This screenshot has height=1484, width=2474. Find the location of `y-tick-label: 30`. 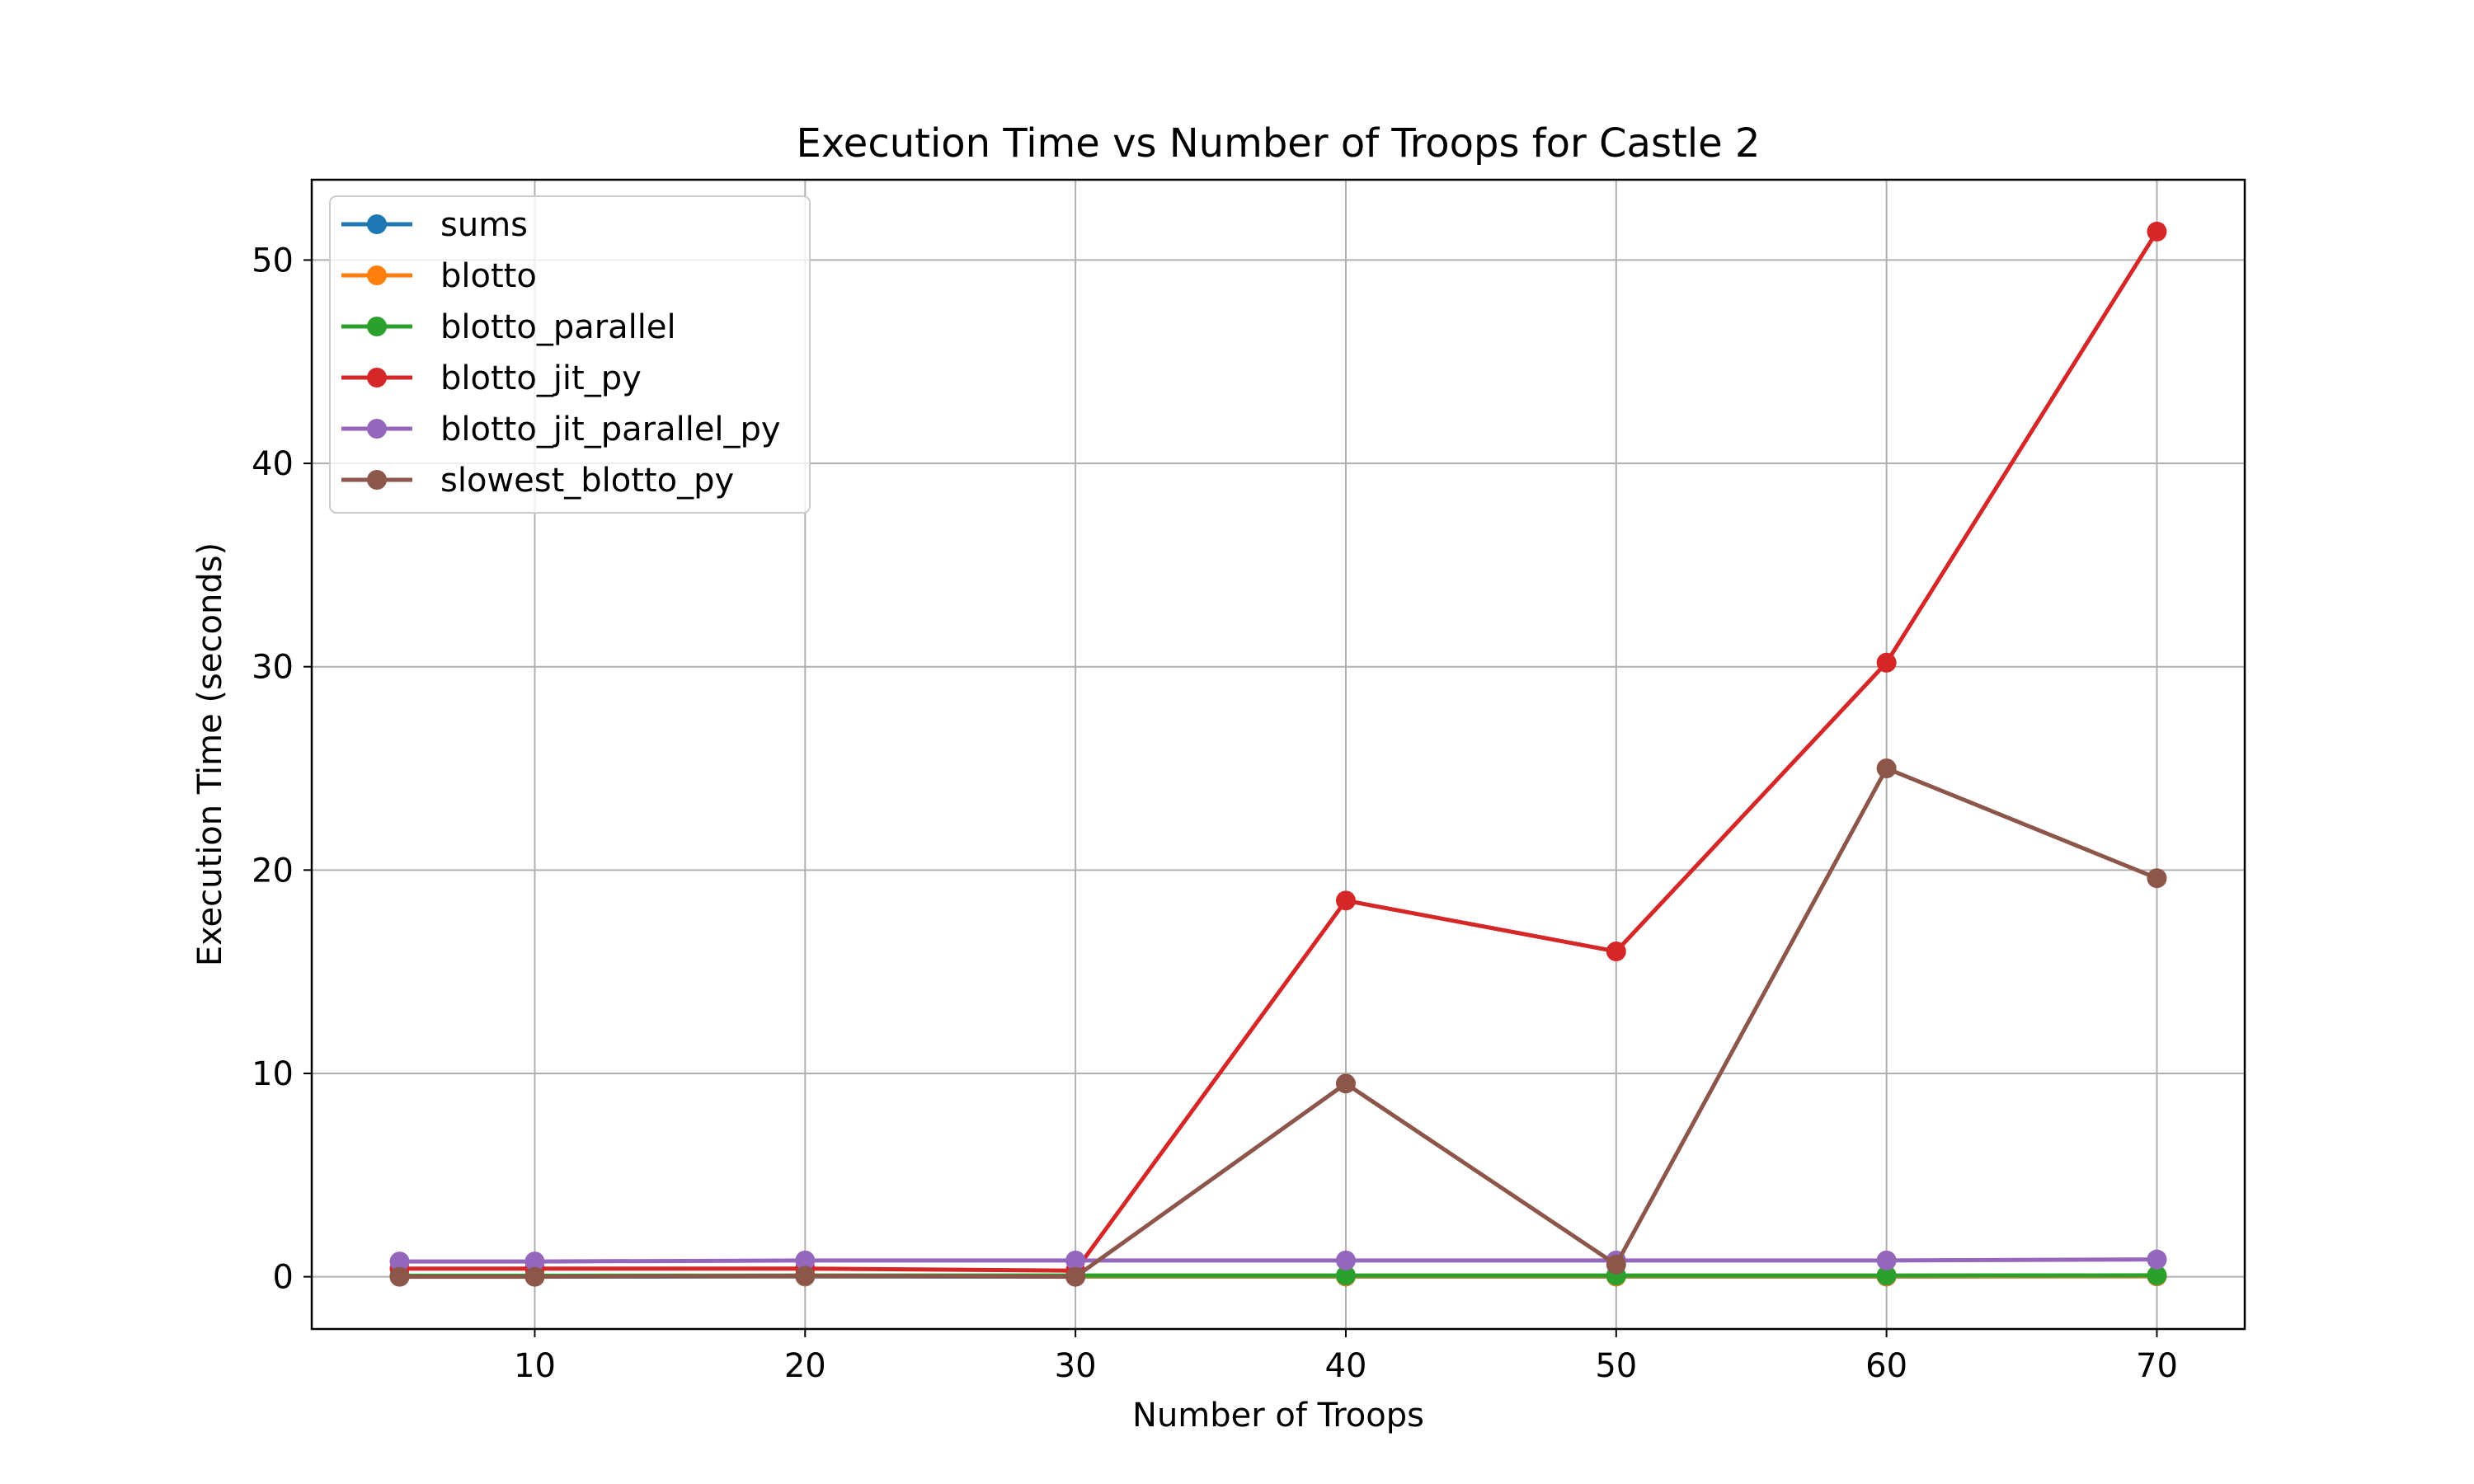

y-tick-label: 30 is located at coordinates (273, 668).